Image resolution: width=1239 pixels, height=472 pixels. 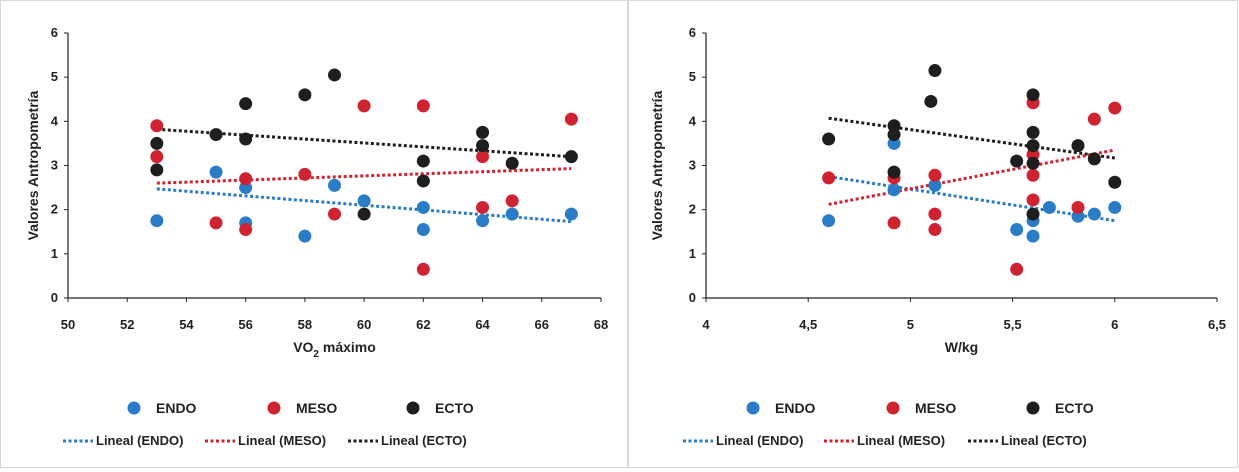 I want to click on y-tick-label: 1, so click(x=54, y=253).